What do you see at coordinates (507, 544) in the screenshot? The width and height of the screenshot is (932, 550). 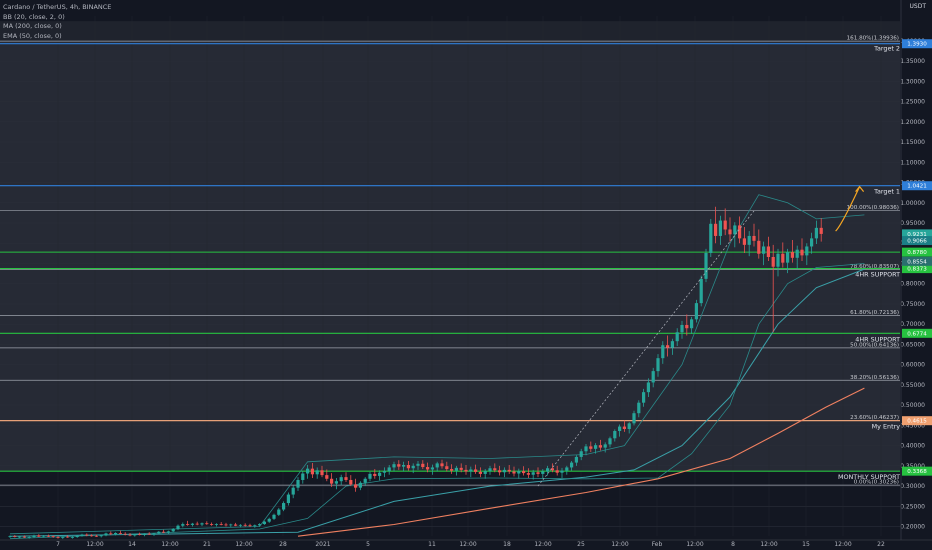 I see `x-tick-label: 18` at bounding box center [507, 544].